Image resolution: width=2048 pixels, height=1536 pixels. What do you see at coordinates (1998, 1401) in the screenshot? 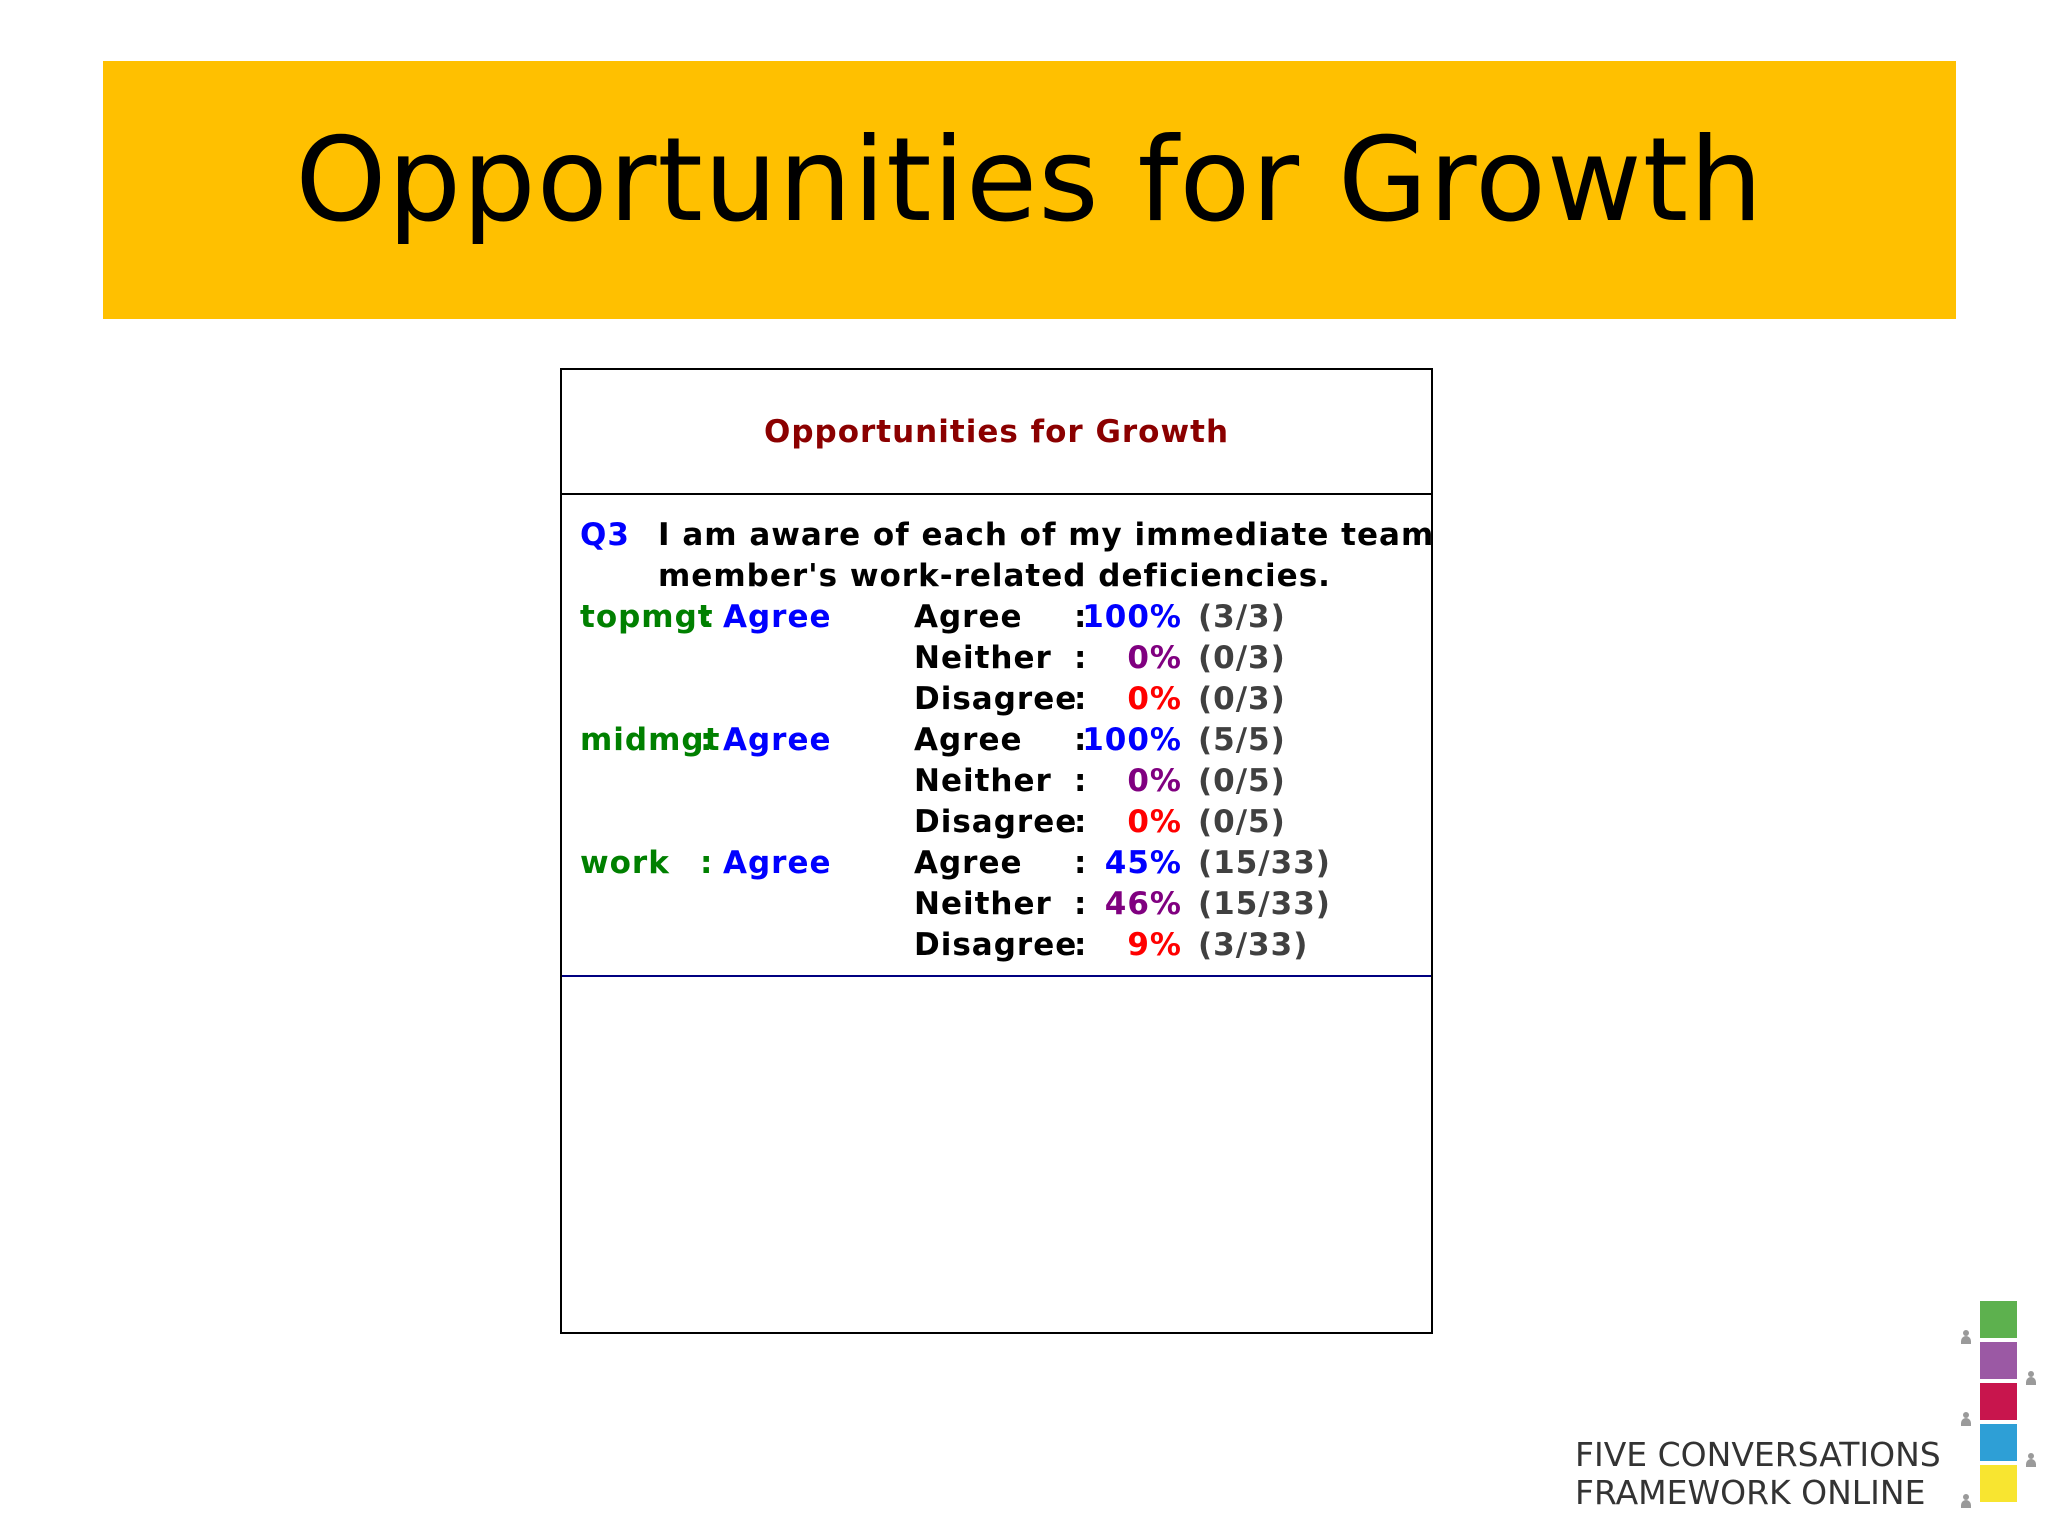
I see `logo-square-crimson` at bounding box center [1998, 1401].